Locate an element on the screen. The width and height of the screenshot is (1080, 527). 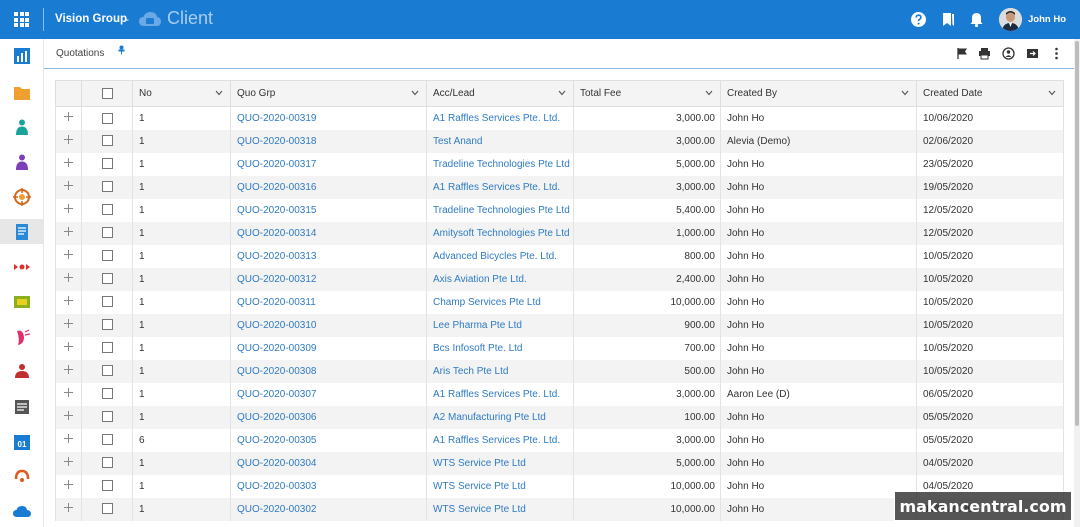
apps-grid-icon is located at coordinates (21, 19).